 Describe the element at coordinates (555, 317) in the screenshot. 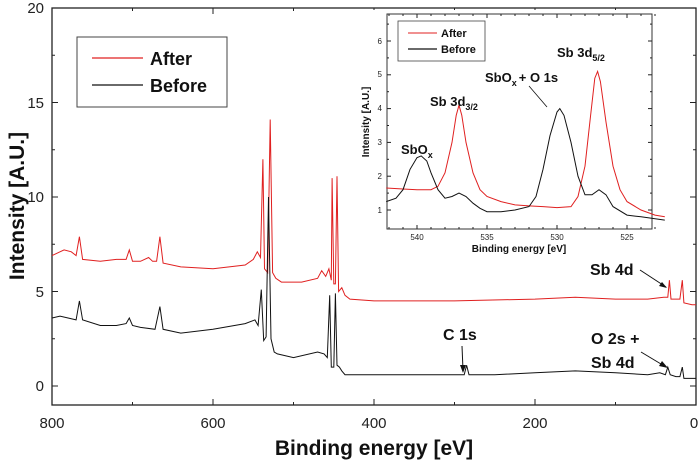

I see `main-annotations: Sb 4d C 1s O 2s + Sb 4d` at that location.